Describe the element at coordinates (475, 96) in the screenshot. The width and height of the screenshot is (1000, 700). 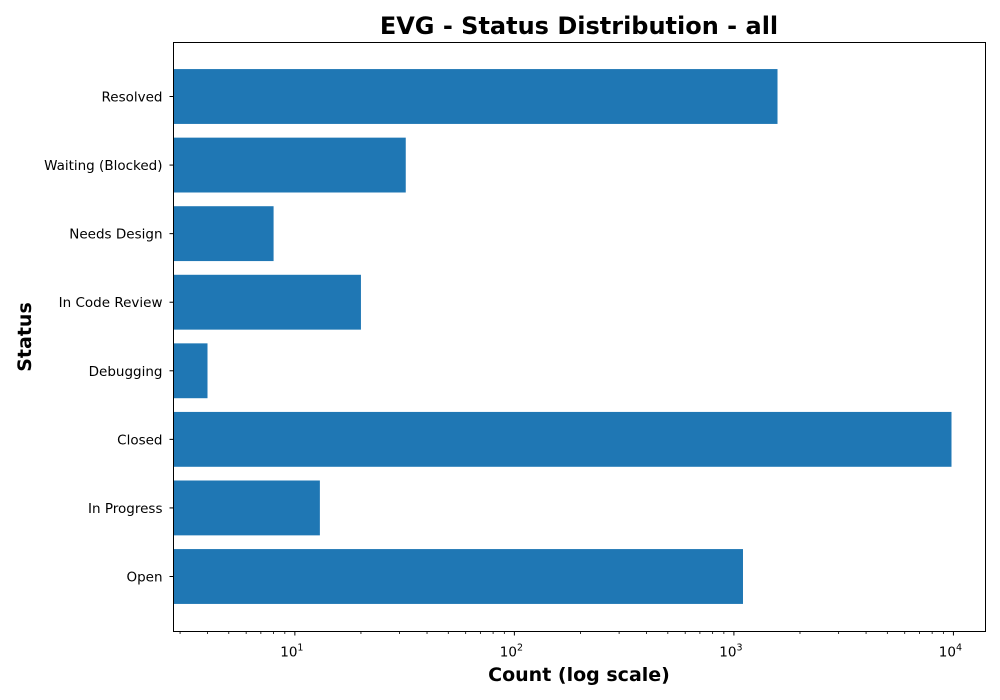
I see `bar-resolved` at that location.